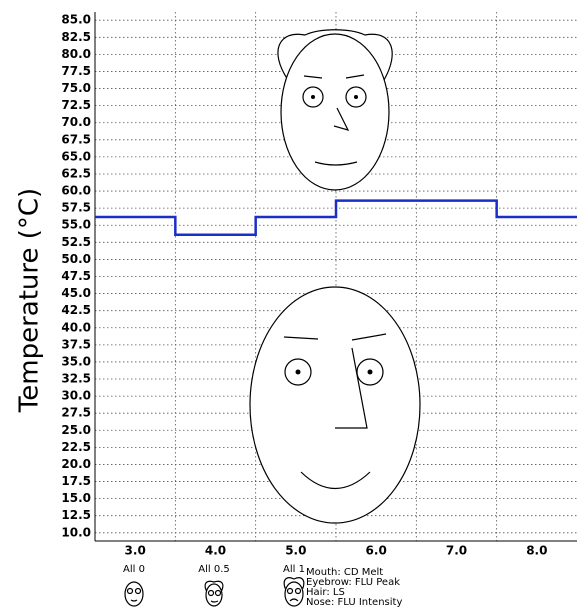  What do you see at coordinates (76, 515) in the screenshot?
I see `y-tick-label: 12.5` at bounding box center [76, 515].